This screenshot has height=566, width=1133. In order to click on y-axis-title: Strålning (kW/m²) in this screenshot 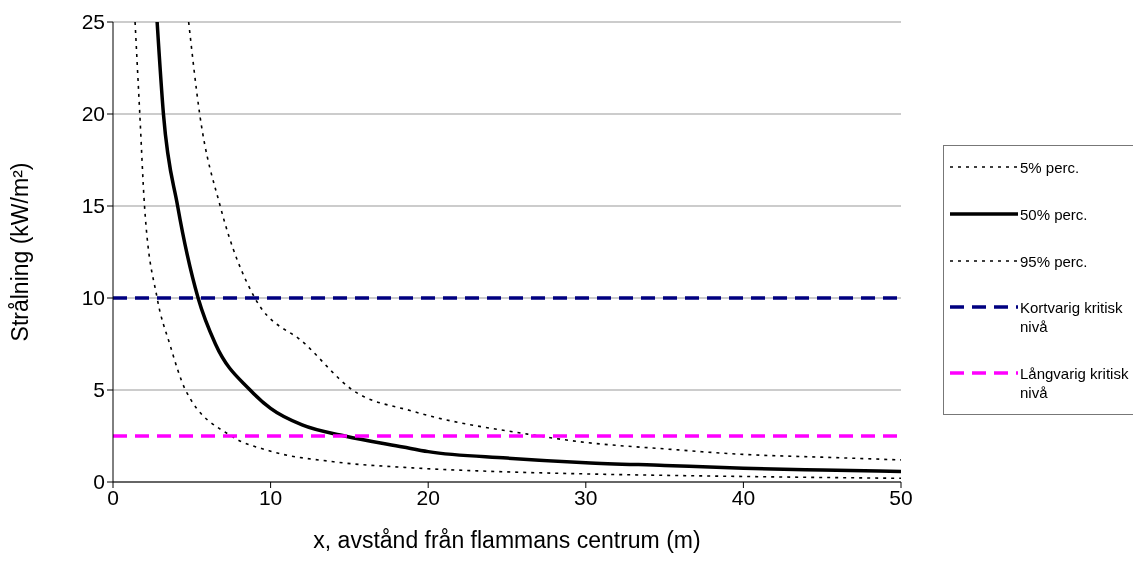, I will do `click(20, 252)`.